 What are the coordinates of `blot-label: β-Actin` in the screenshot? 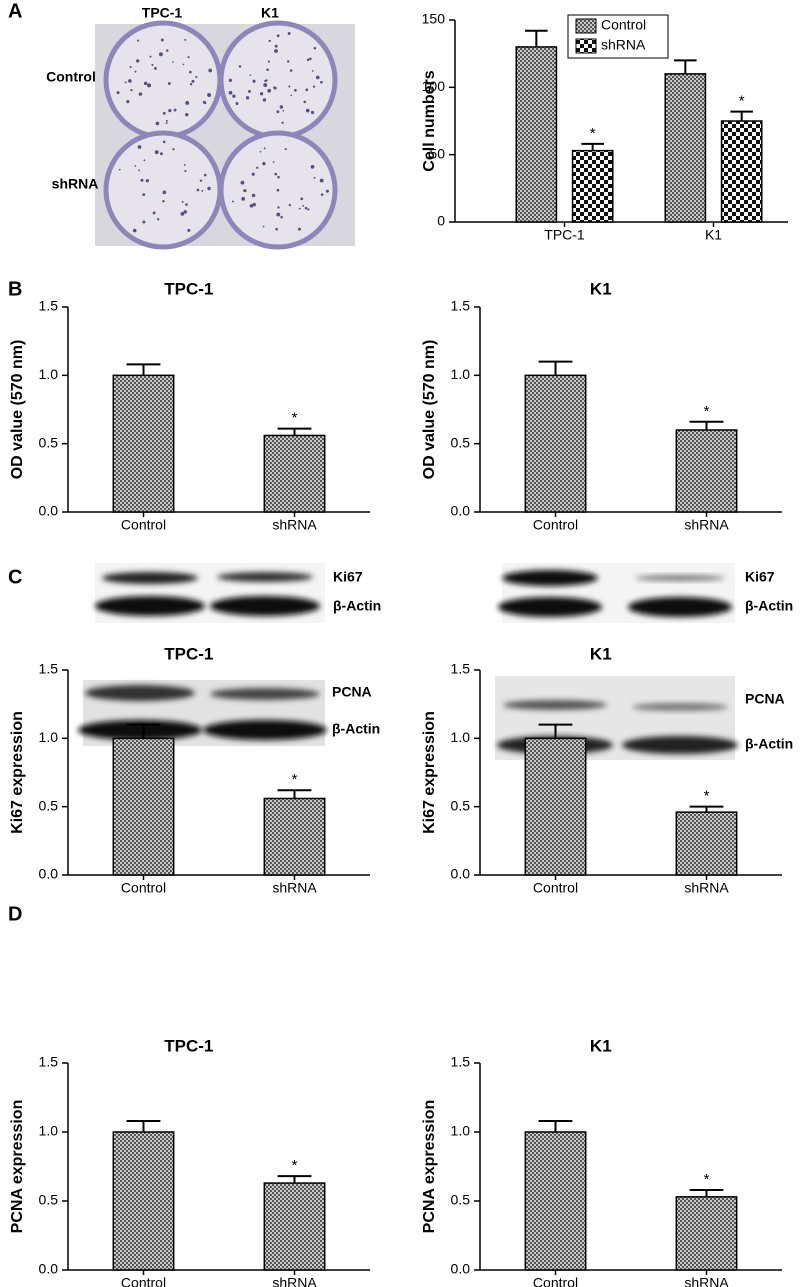 It's located at (357, 606).